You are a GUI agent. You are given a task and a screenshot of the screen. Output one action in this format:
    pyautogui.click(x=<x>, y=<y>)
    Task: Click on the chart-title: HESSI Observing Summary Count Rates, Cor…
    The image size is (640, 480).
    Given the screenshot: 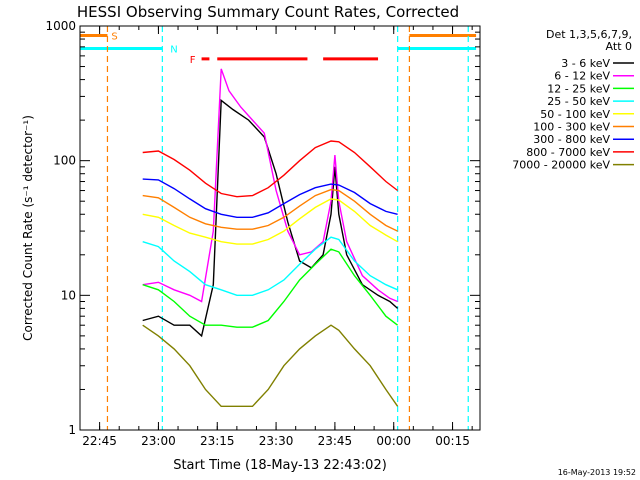 What is the action you would take?
    pyautogui.click(x=268, y=12)
    